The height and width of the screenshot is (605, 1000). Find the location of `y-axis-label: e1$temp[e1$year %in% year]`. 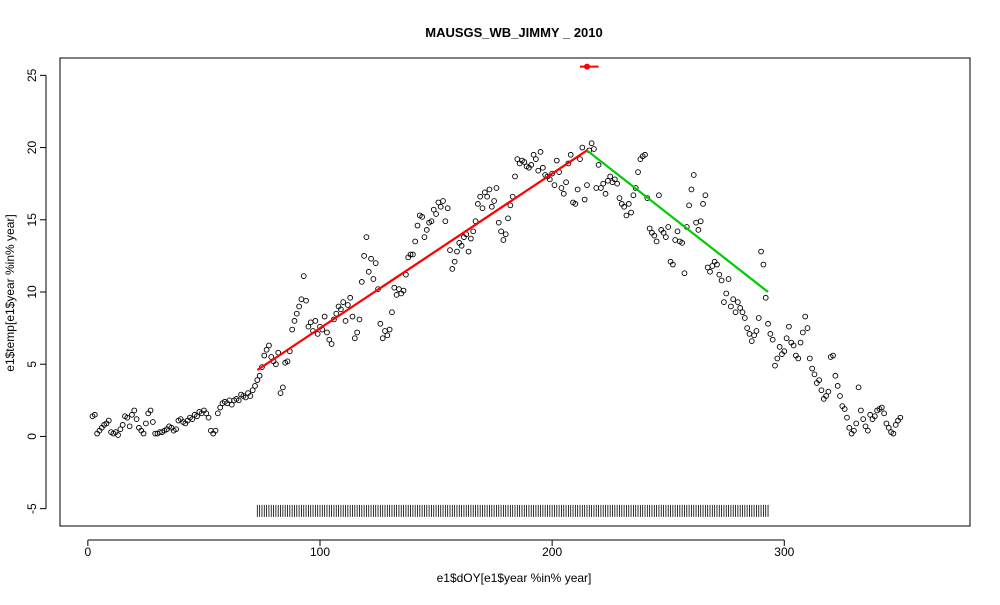

y-axis-label: e1$temp[e1$year %in% year] is located at coordinates (10, 292).